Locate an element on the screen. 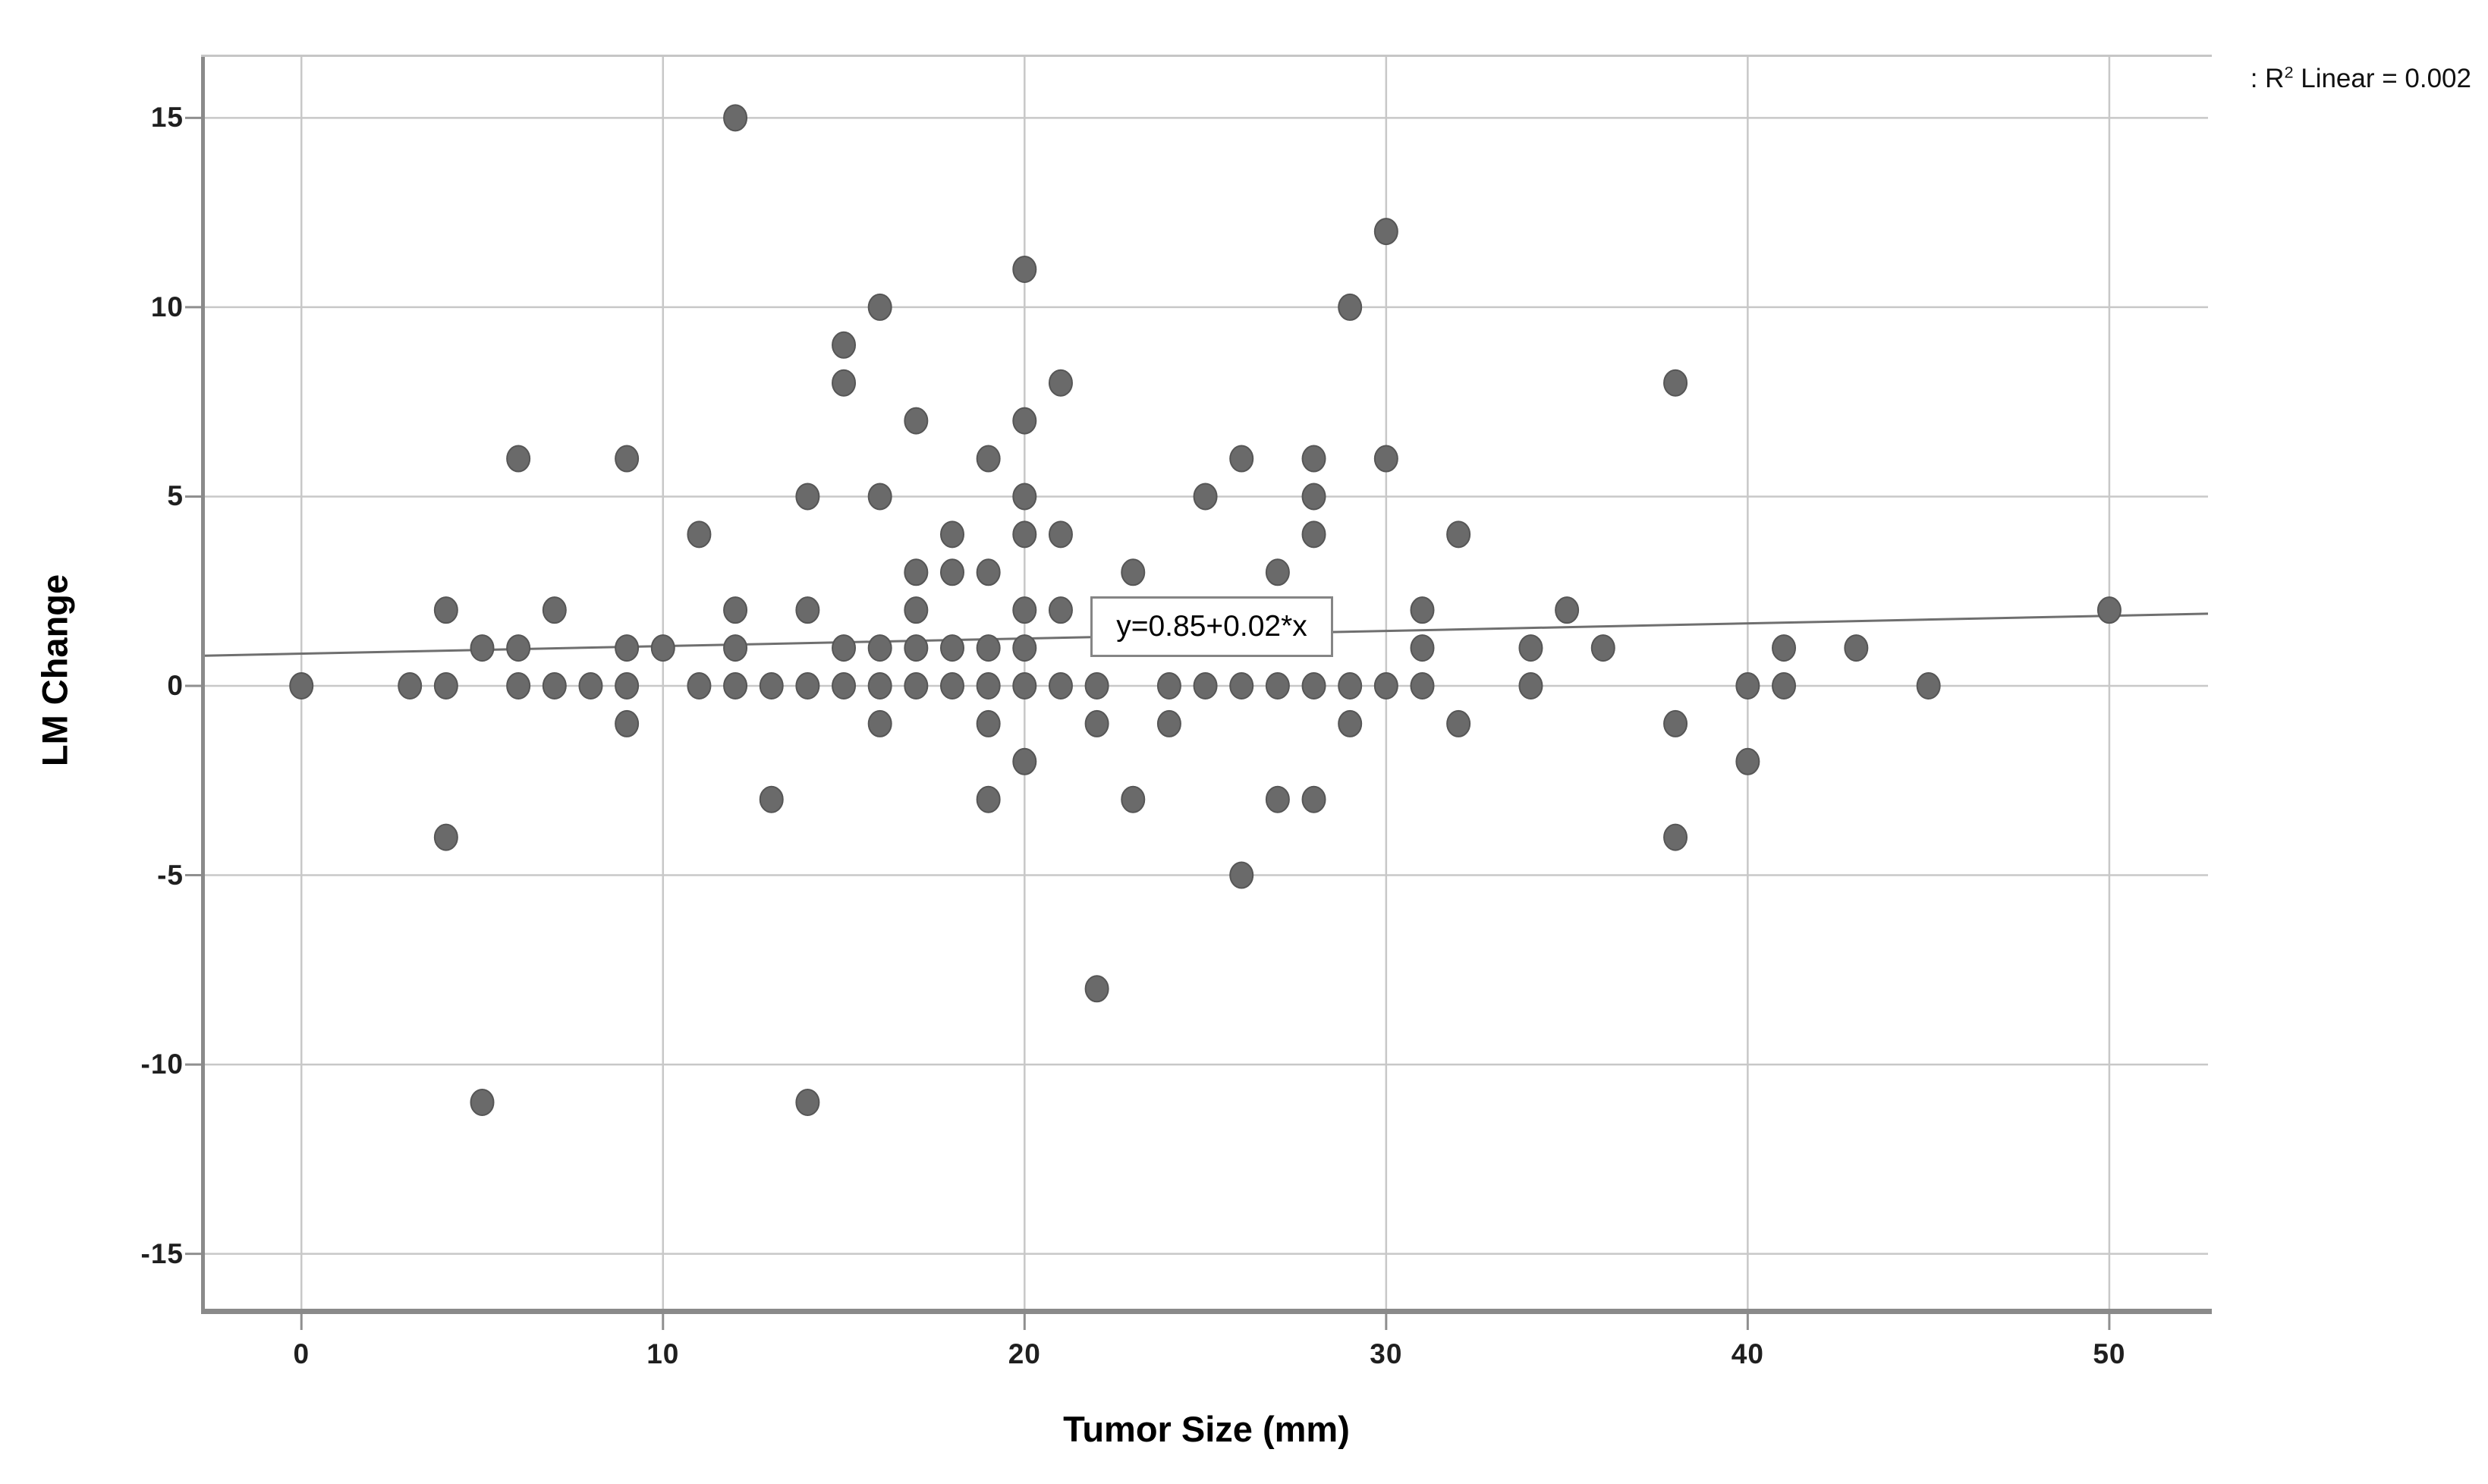  y-tick-label: 10 is located at coordinates (167, 306).